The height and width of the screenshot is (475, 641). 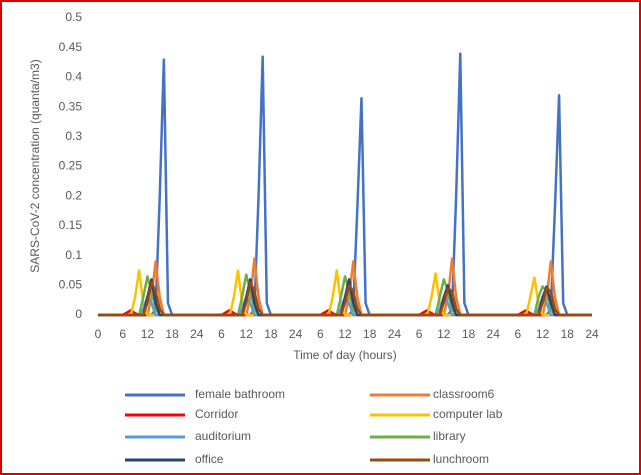 I want to click on y-axis-title: SARS-CoV-2 concentration (quanta/m3), so click(x=35, y=165).